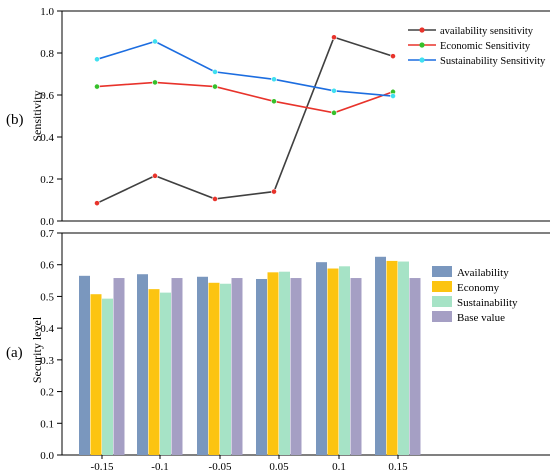  I want to click on legend-label: Sustainability Sensitivity, so click(493, 61).